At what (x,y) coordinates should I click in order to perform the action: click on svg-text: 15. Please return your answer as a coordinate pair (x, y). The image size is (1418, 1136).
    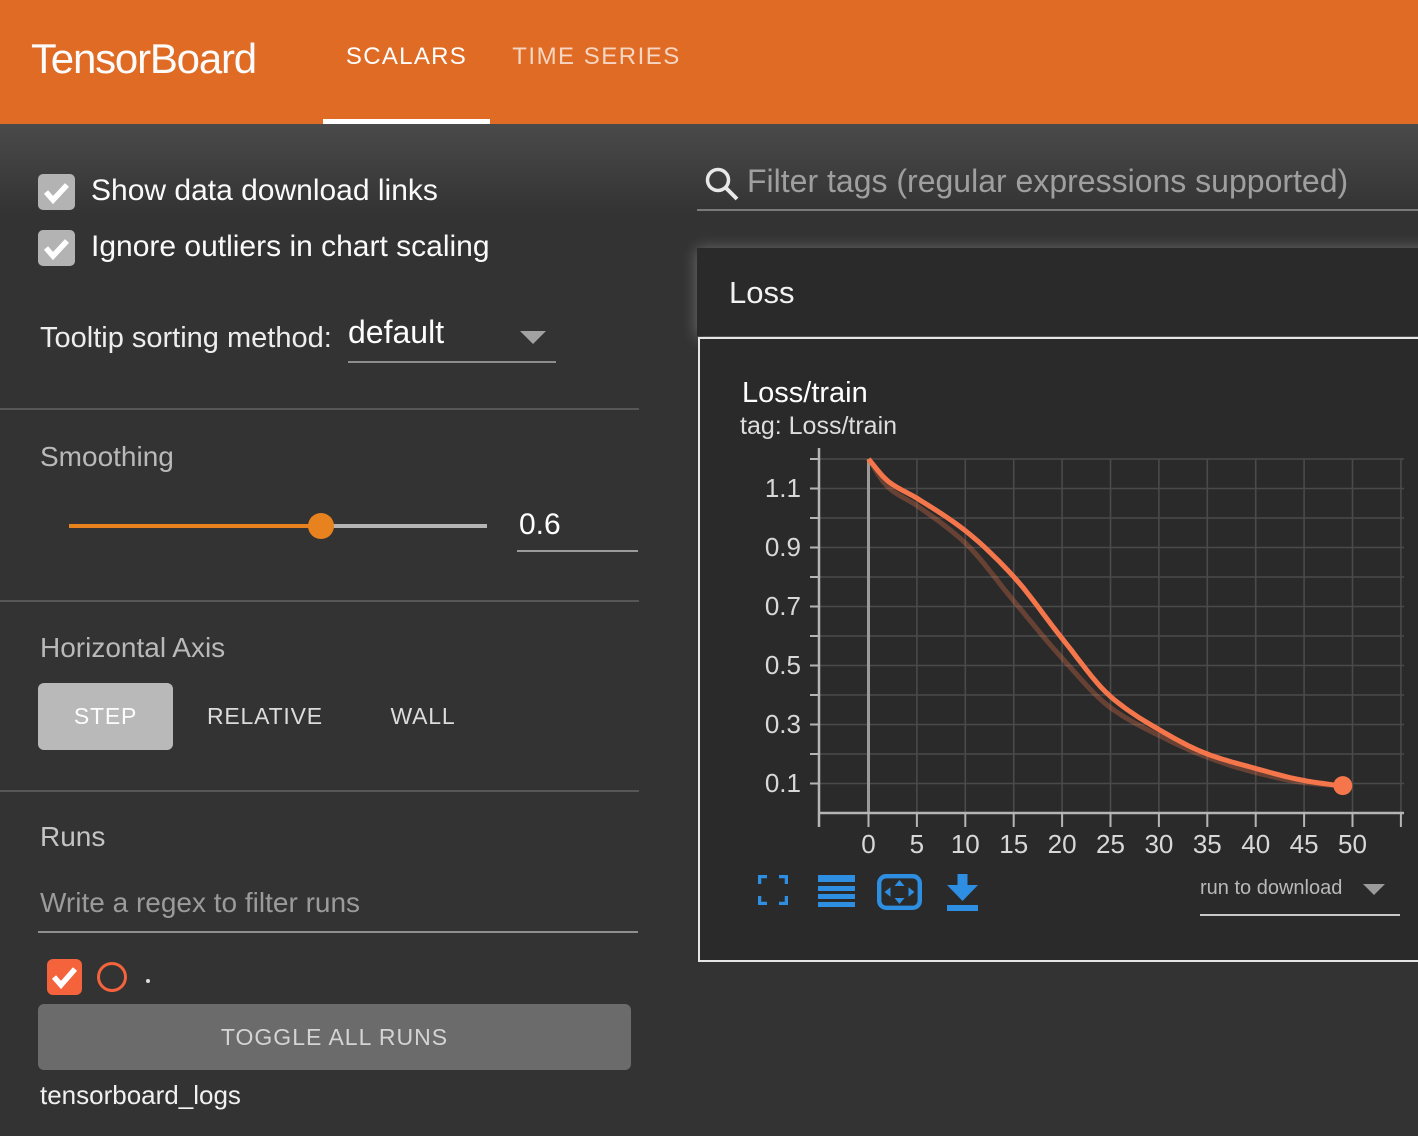
    Looking at the image, I should click on (1013, 844).